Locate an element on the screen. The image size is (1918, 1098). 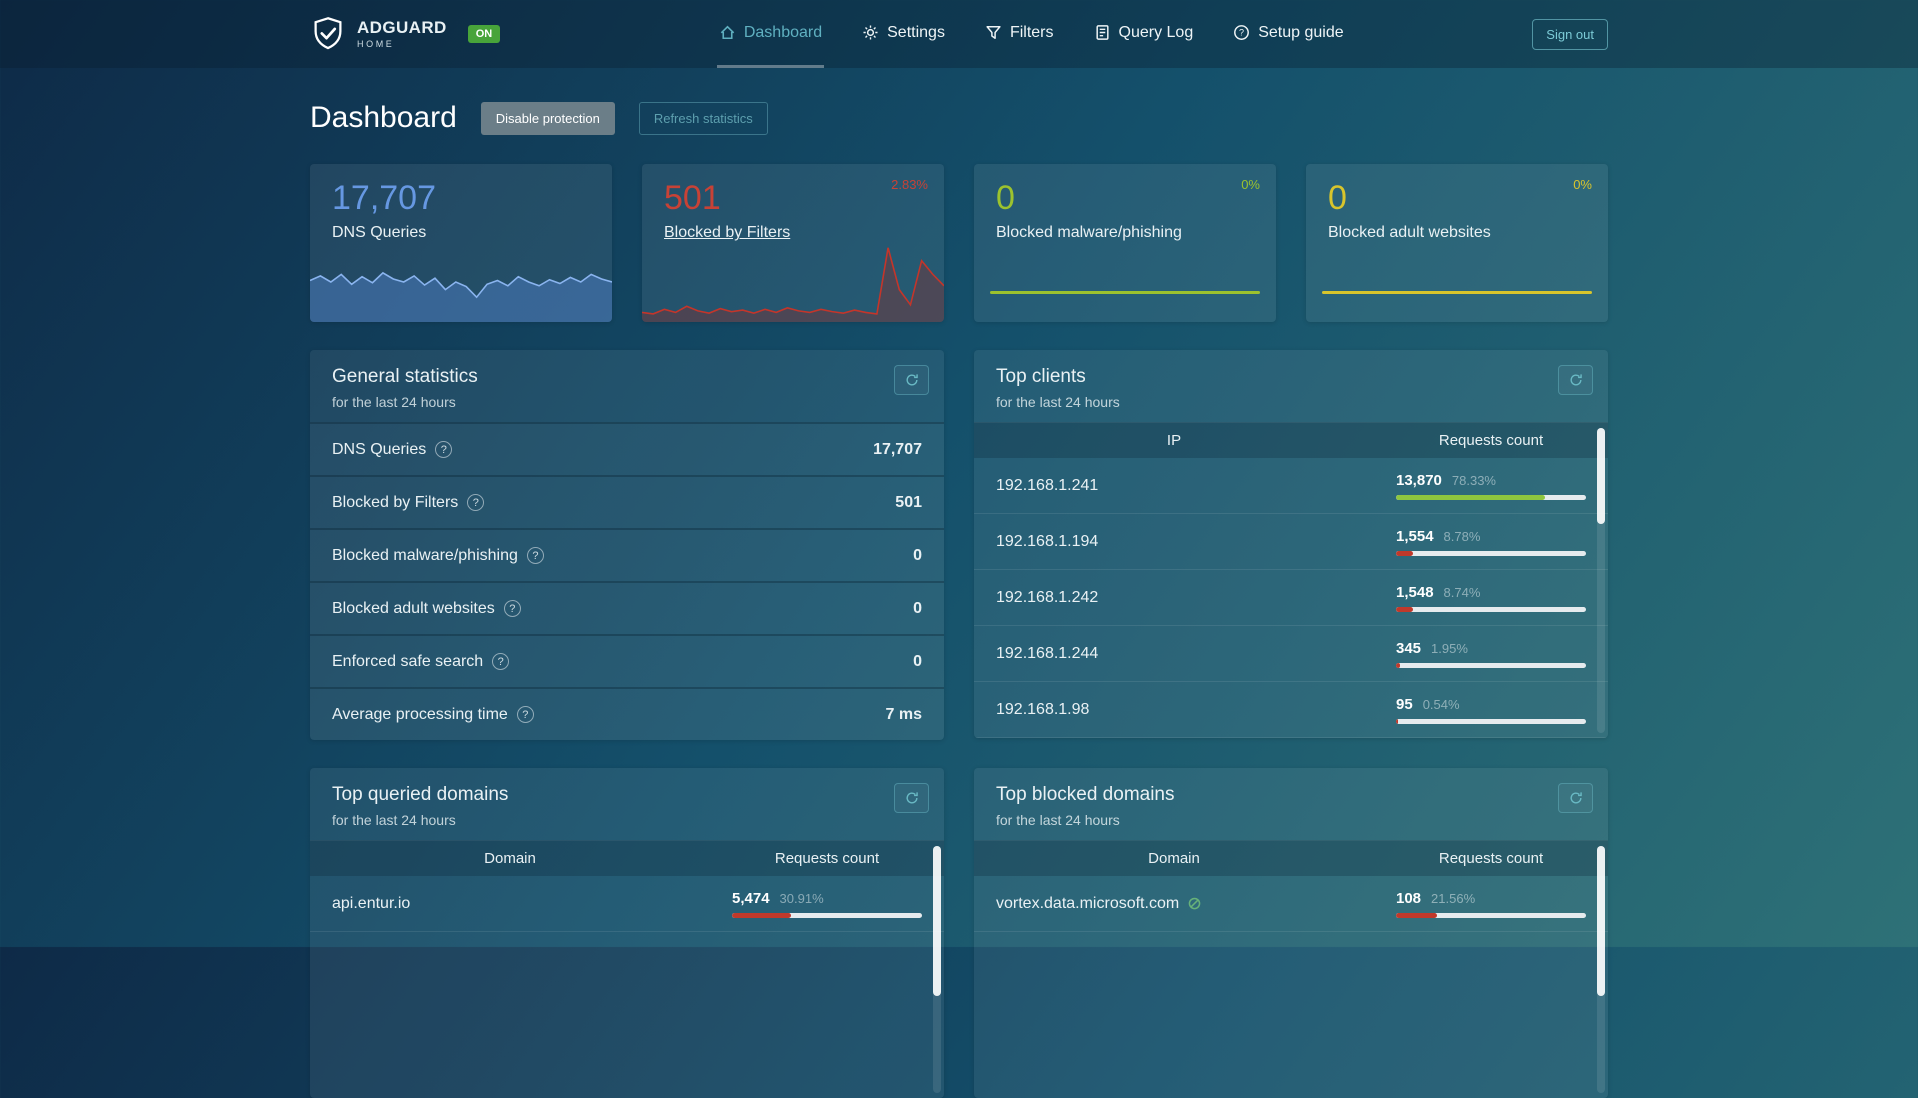
client-ip: 192.168.1.242 is located at coordinates (1047, 597).